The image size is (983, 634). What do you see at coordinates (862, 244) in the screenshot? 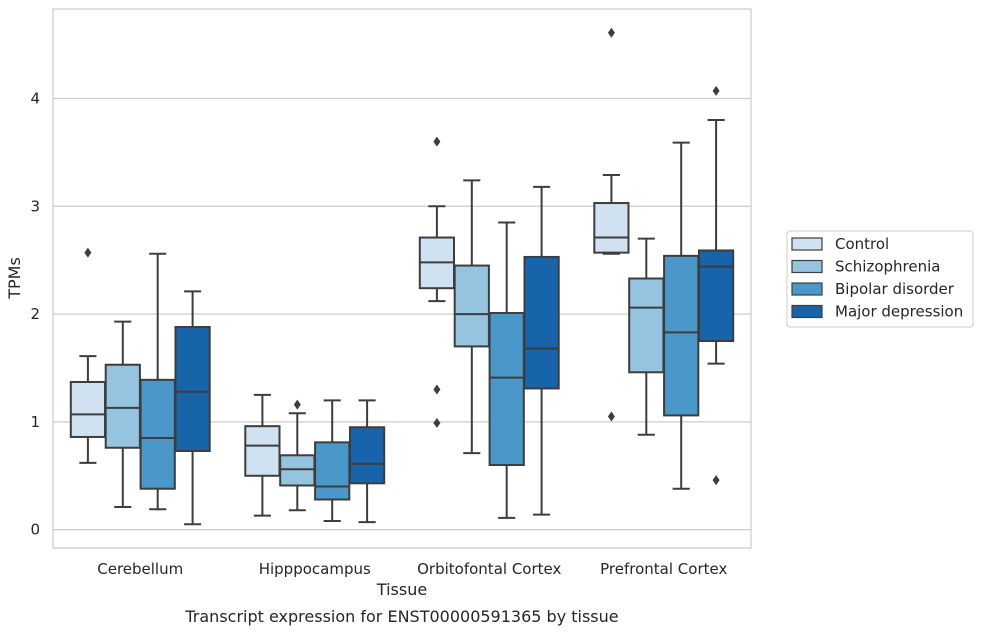
I see `legend-label: Control` at bounding box center [862, 244].